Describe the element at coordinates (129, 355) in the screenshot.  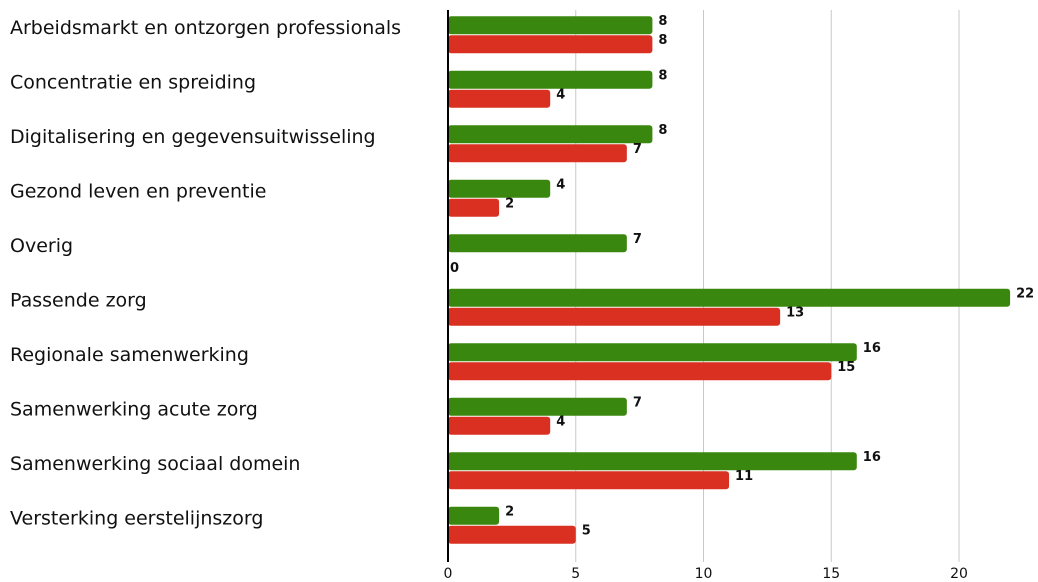
I see `category-label: Regionale samenwerking` at that location.